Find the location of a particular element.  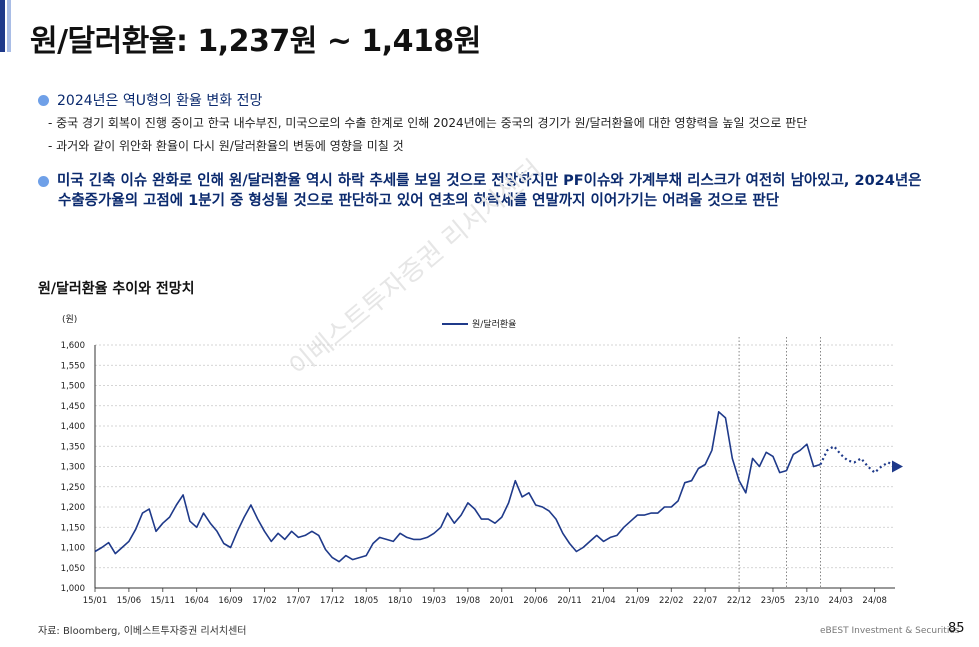

forecast-arrow-icon is located at coordinates (897, 466).